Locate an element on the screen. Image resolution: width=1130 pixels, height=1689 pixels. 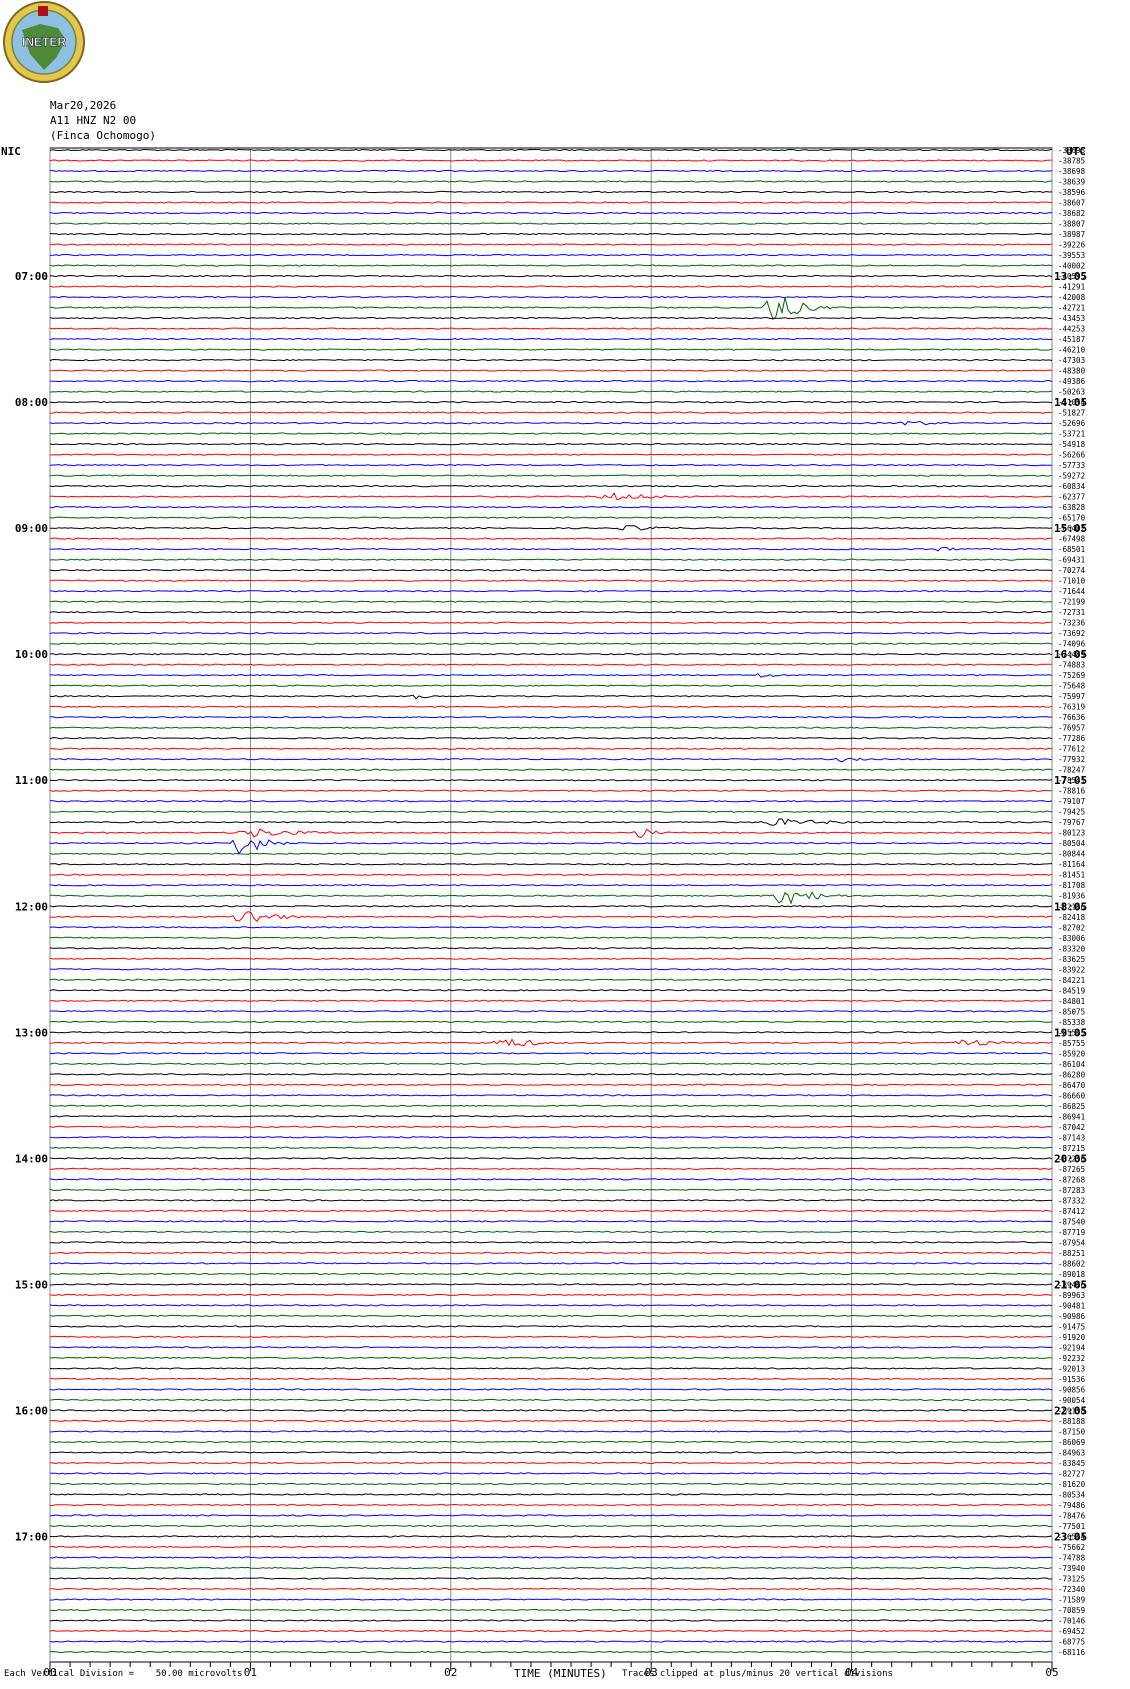
logo-text: INETER is located at coordinates (44, 42).